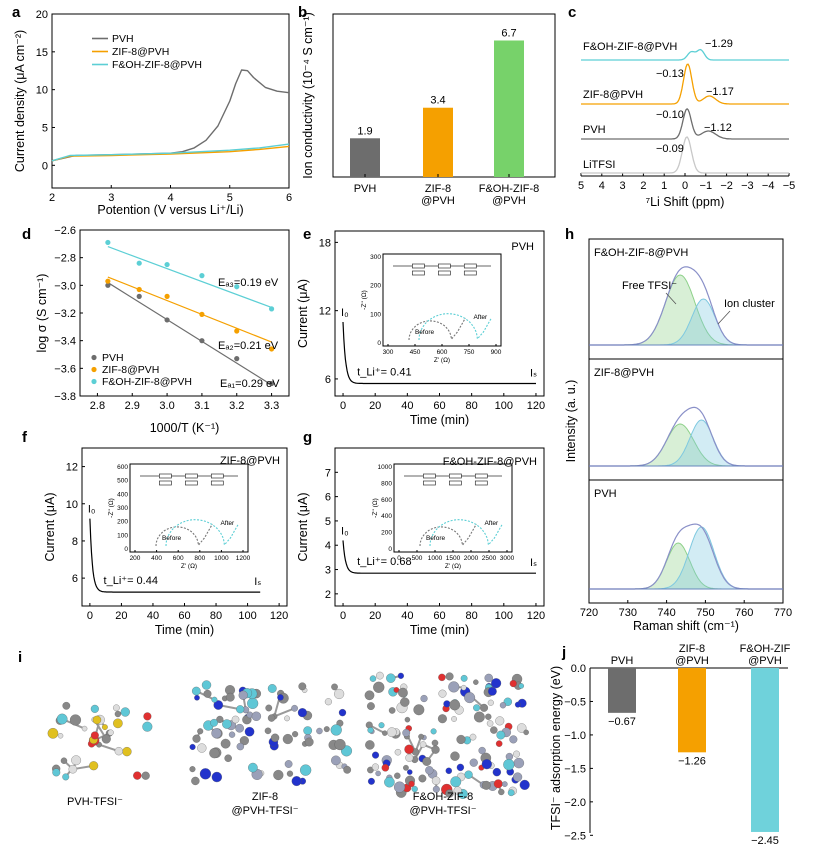  I want to click on panel-g-xtick-label: 20, so click(375, 616).